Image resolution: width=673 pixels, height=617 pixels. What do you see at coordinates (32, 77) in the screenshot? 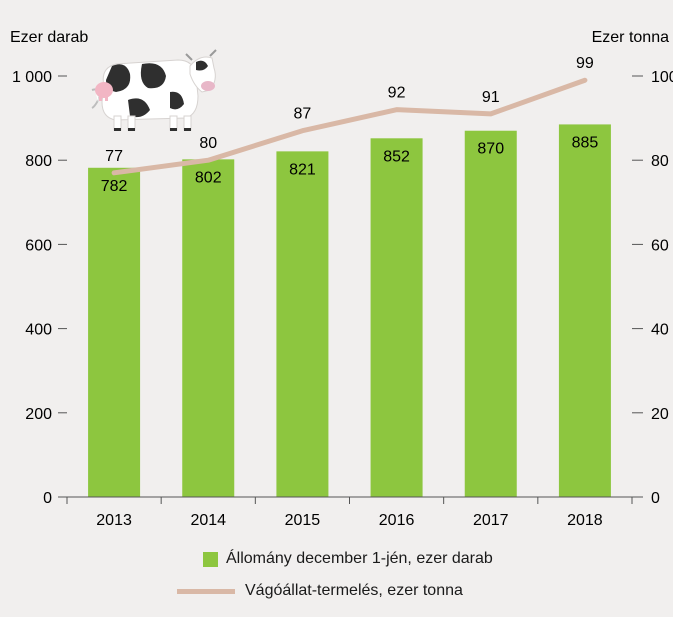
I see `y-left-tick-label: 1 000` at bounding box center [32, 77].